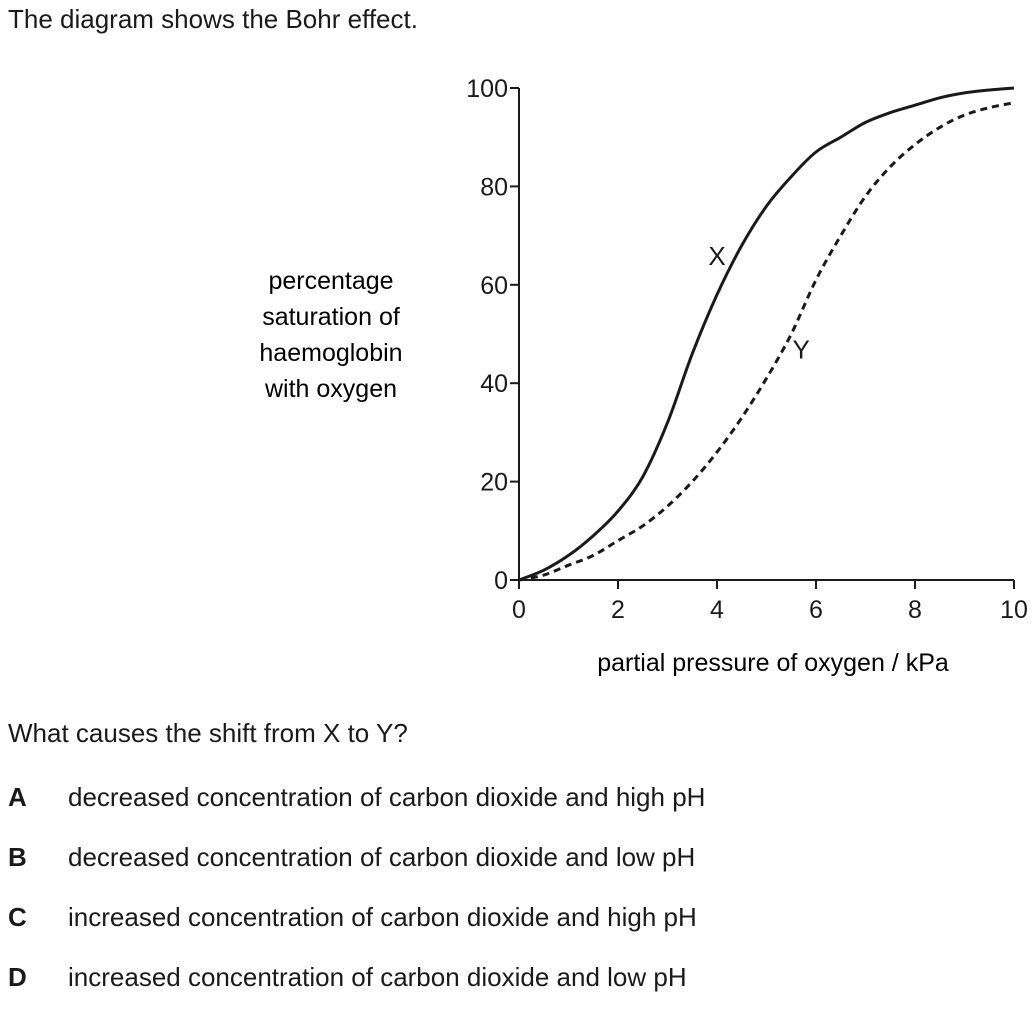 Image resolution: width=1036 pixels, height=1022 pixels. I want to click on option-letter: C, so click(17, 917).